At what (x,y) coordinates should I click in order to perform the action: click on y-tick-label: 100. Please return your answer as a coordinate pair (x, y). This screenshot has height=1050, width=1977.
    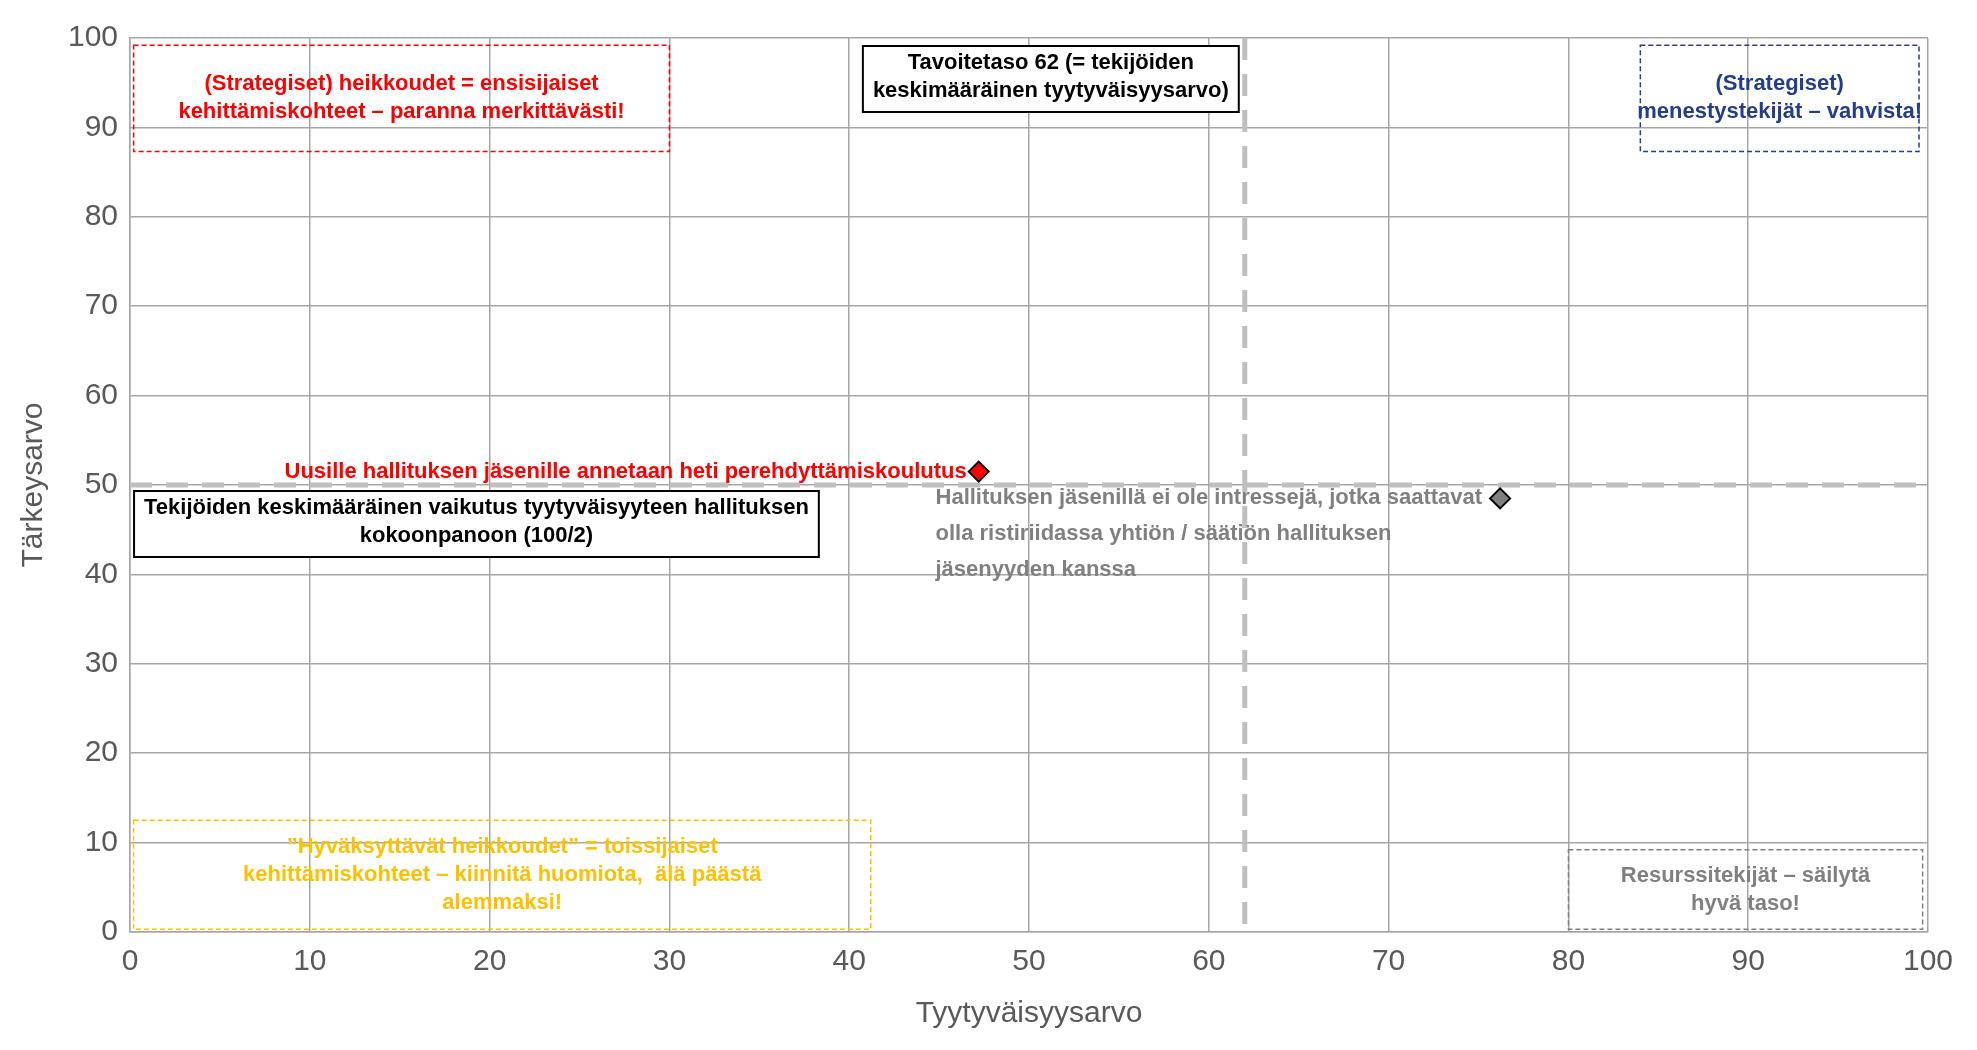
    Looking at the image, I should click on (93, 36).